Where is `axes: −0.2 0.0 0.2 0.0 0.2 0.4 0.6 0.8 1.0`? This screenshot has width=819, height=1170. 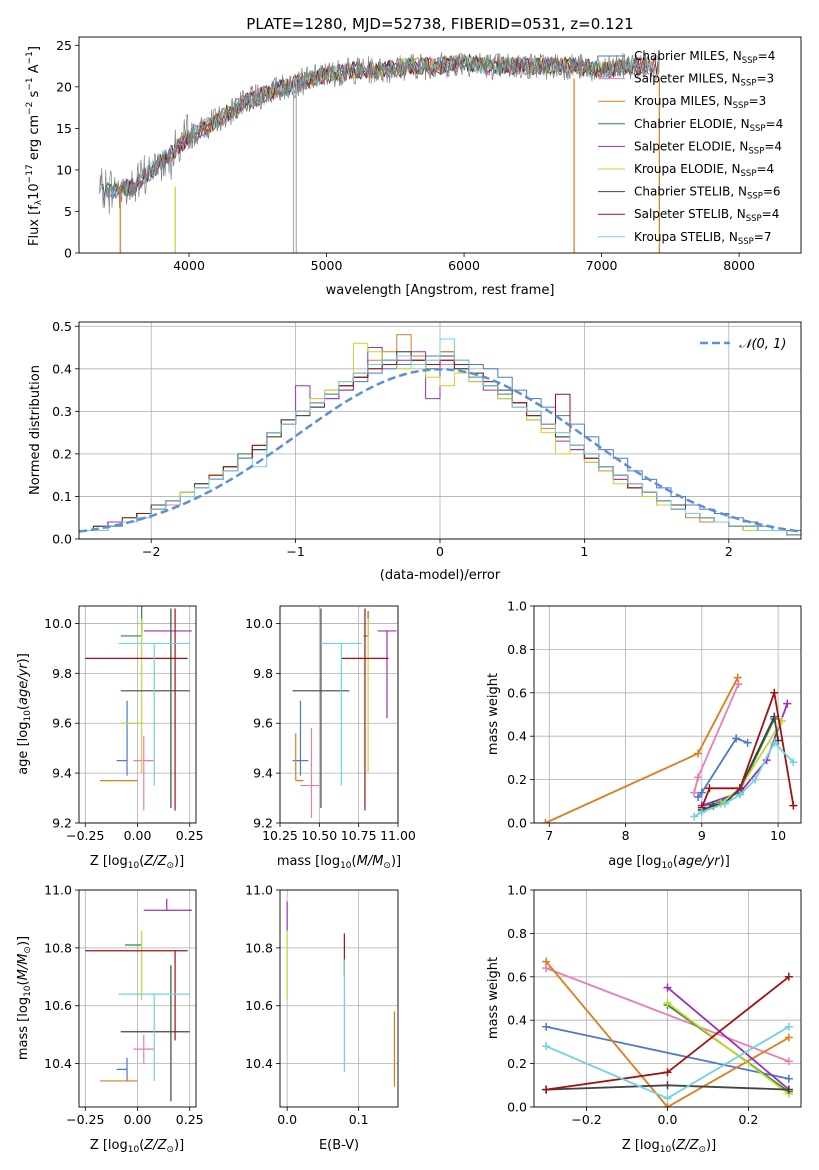 axes: −0.2 0.0 0.2 0.0 0.2 0.4 0.6 0.8 1.0 is located at coordinates (654, 1005).